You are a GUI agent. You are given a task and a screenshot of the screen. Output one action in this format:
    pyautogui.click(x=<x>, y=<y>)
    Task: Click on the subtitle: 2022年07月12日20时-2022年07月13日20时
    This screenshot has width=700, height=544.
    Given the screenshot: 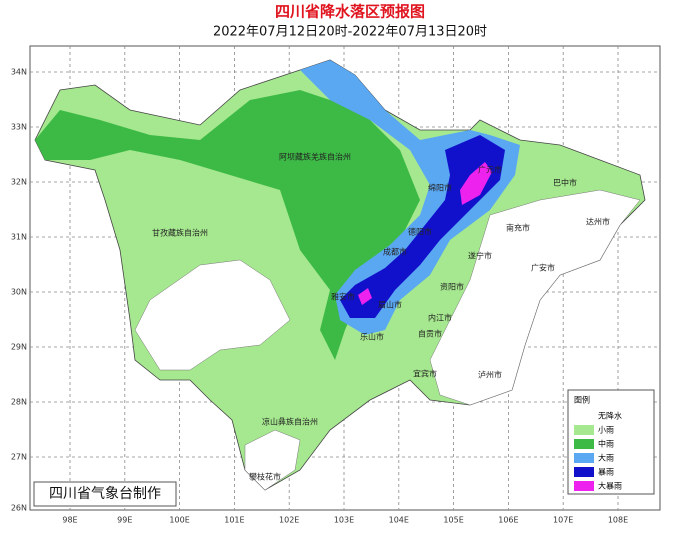 What is the action you would take?
    pyautogui.click(x=350, y=32)
    